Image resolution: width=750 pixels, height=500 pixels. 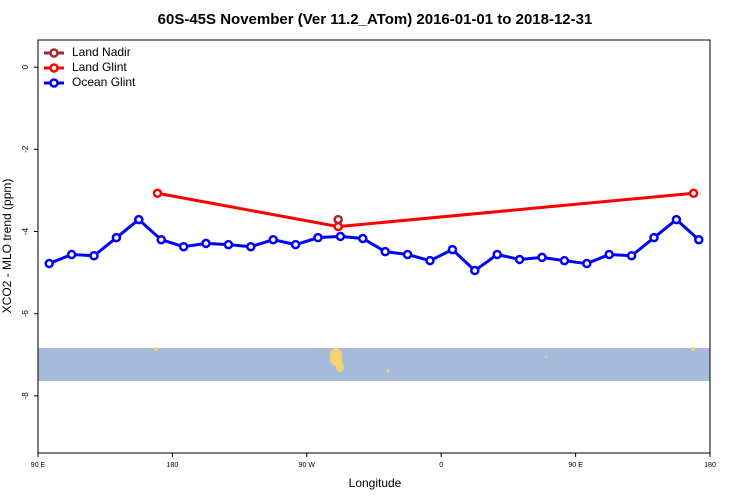 What do you see at coordinates (25, 231) in the screenshot?
I see `y-tick-label: -4` at bounding box center [25, 231].